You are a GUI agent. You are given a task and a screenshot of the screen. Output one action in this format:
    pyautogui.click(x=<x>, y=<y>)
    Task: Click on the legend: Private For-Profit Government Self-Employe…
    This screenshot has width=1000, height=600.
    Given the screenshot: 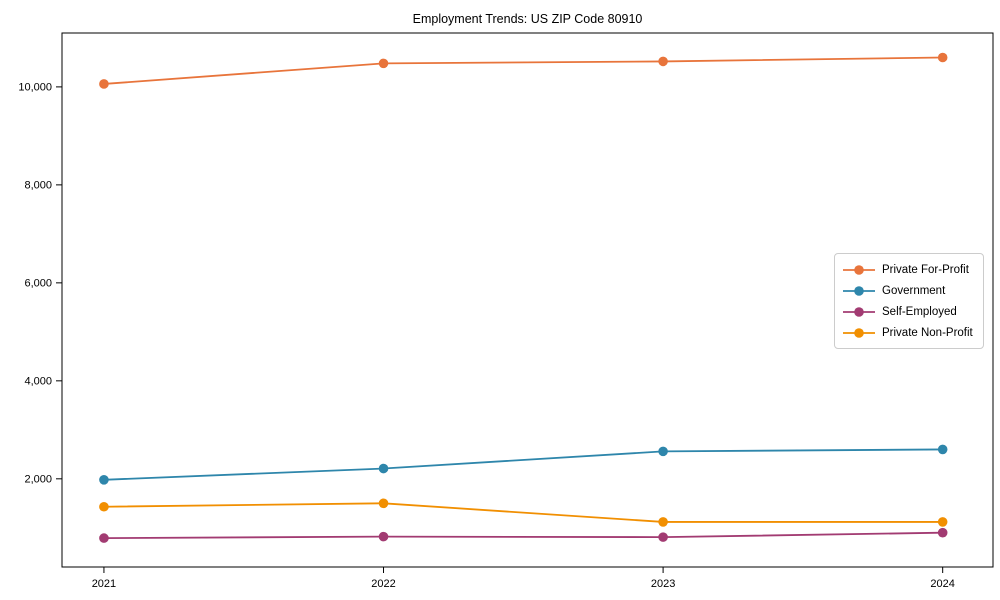 What is the action you would take?
    pyautogui.click(x=909, y=301)
    